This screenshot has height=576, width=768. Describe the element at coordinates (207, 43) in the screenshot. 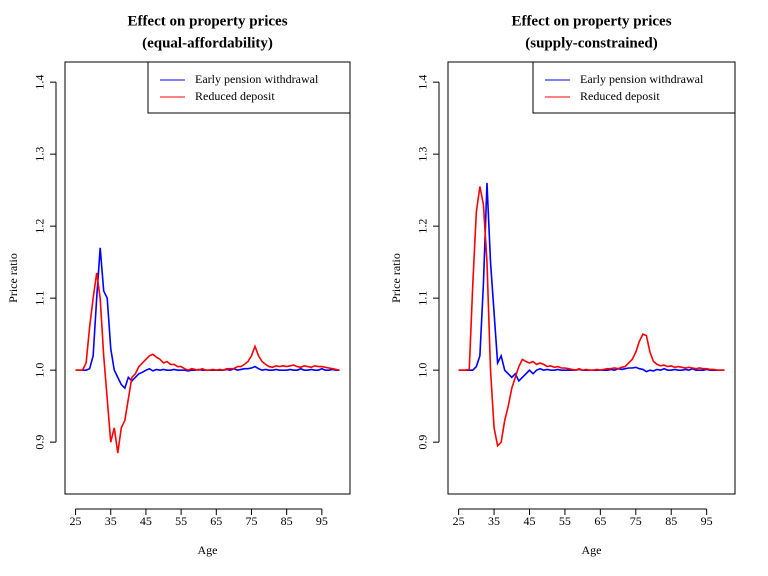

I see `chart-subtitle: (equal-affordability)` at that location.